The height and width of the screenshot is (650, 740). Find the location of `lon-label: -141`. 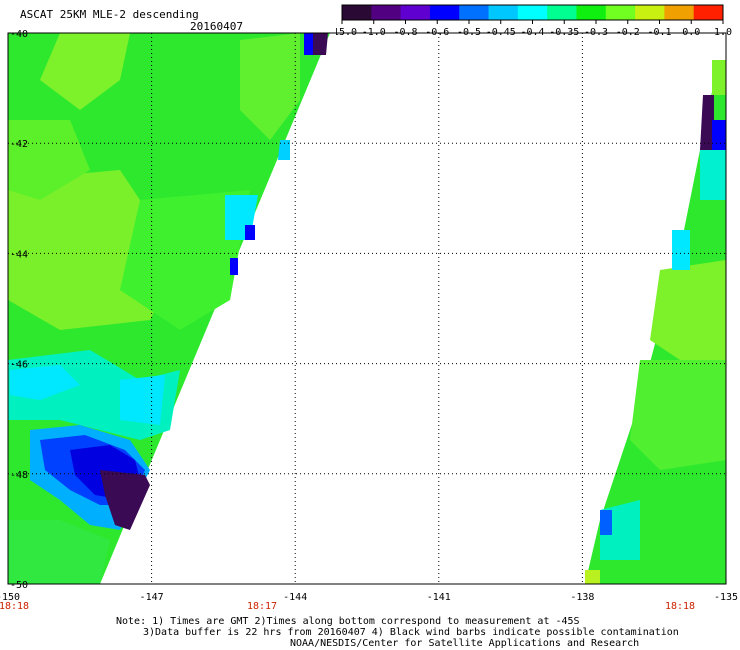

lon-label: -141 is located at coordinates (439, 597).